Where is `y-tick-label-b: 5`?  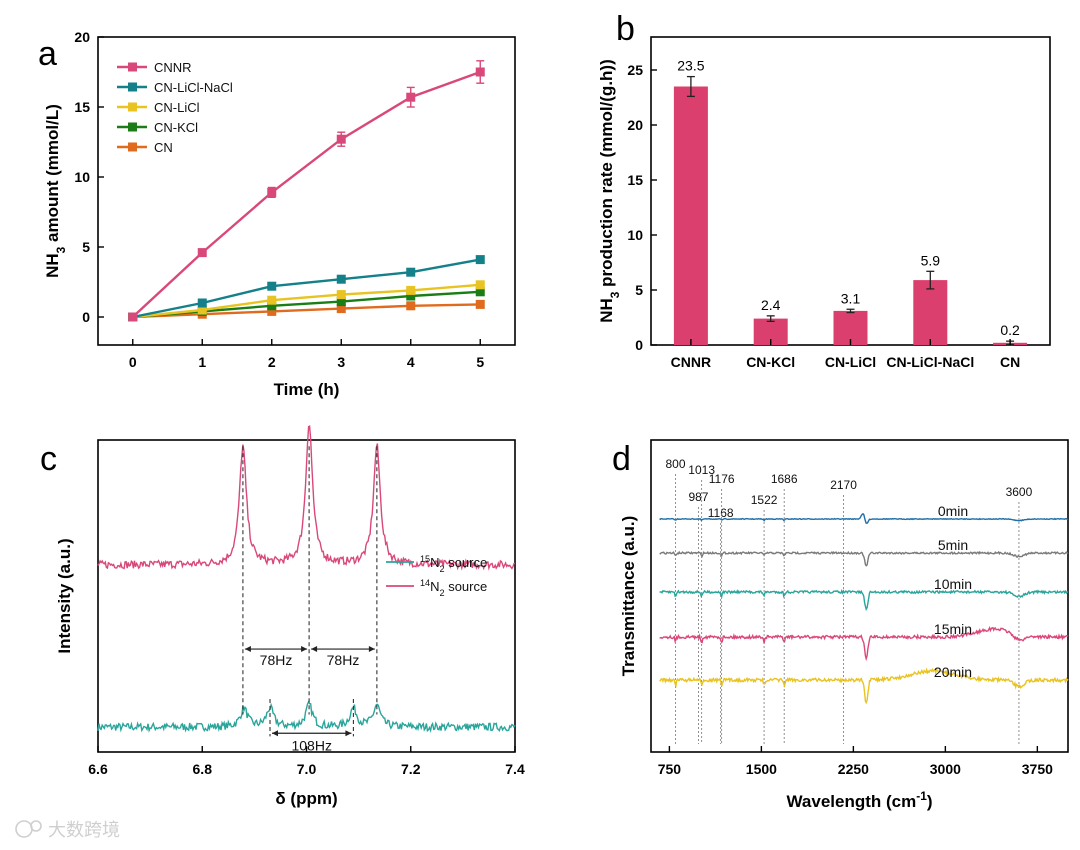
y-tick-label-b: 5 is located at coordinates (639, 290).